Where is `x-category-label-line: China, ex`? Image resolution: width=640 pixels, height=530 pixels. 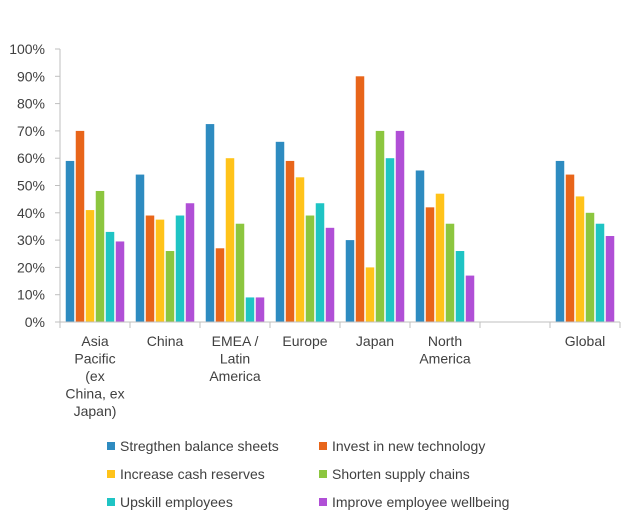 x-category-label-line: China, ex is located at coordinates (94, 394).